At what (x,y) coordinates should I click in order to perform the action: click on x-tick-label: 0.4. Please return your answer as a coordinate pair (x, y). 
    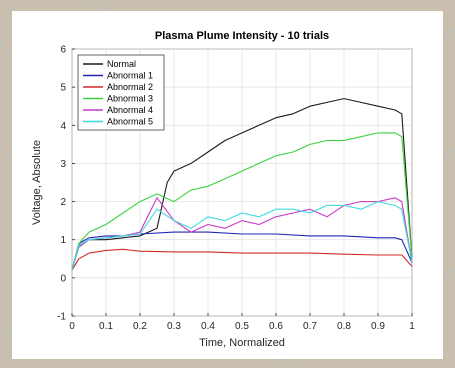
    Looking at the image, I should click on (208, 326).